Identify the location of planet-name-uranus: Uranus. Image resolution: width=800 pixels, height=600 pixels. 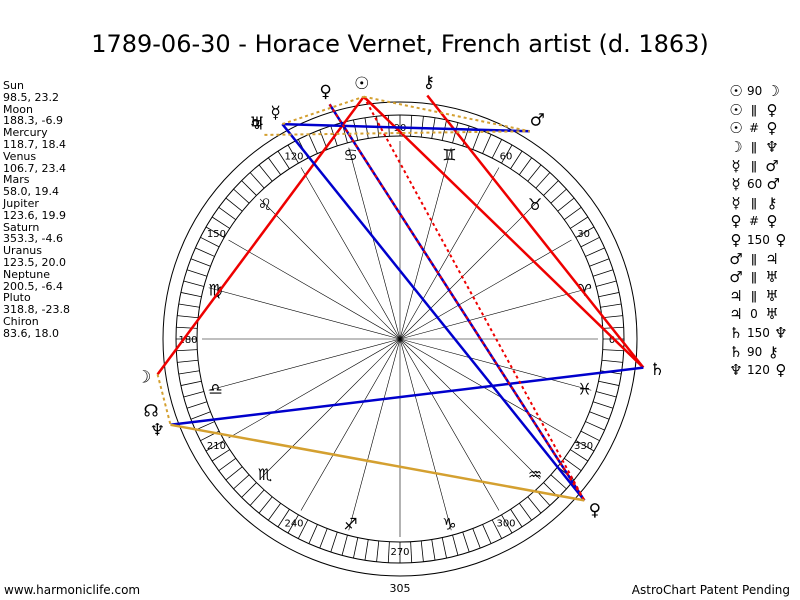
(22, 251).